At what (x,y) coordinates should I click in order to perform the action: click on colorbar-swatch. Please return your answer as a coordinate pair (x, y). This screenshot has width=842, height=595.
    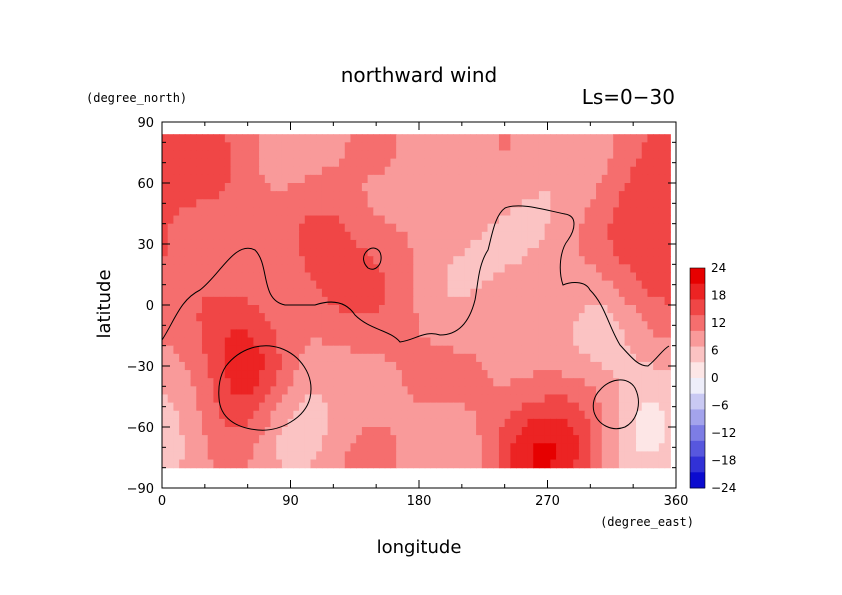
    Looking at the image, I should click on (697, 338).